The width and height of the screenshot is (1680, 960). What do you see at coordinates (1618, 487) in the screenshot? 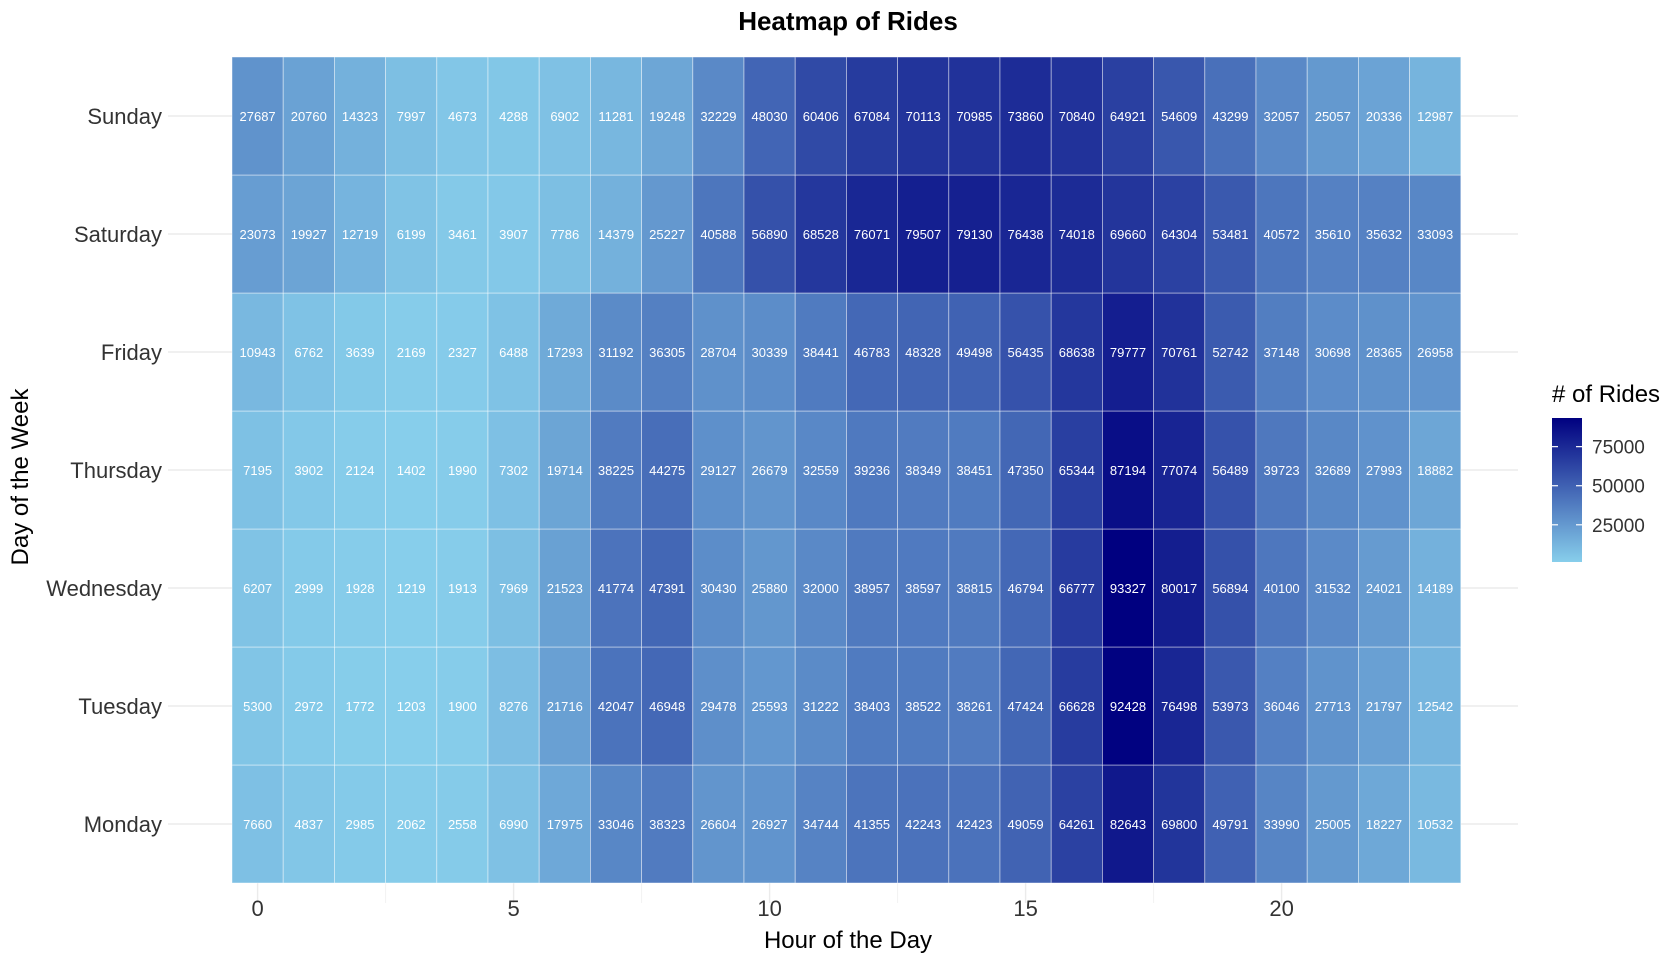
I see `legend-tick-label: 50000` at bounding box center [1618, 487].